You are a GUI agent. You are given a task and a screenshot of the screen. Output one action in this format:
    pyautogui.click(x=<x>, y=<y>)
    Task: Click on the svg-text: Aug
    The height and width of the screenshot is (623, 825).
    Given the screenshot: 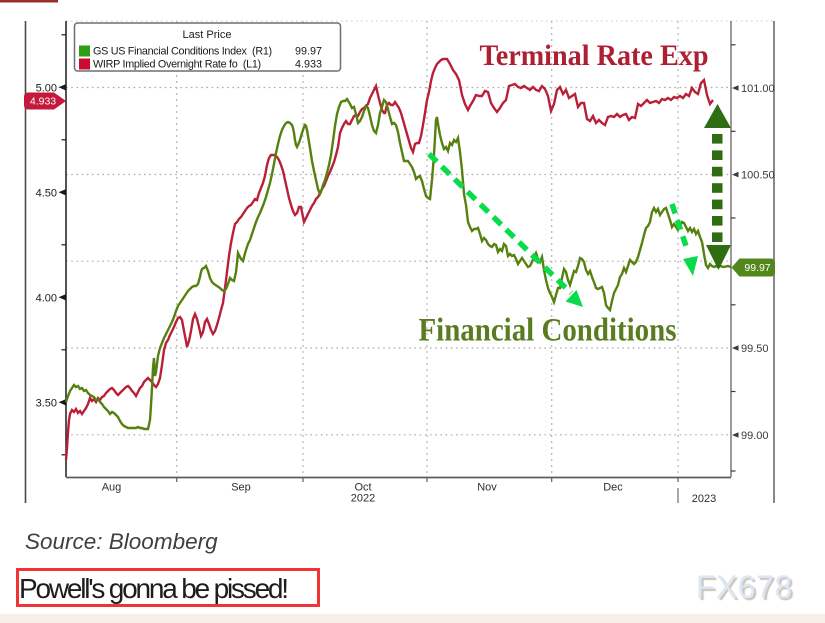 What is the action you would take?
    pyautogui.click(x=112, y=488)
    